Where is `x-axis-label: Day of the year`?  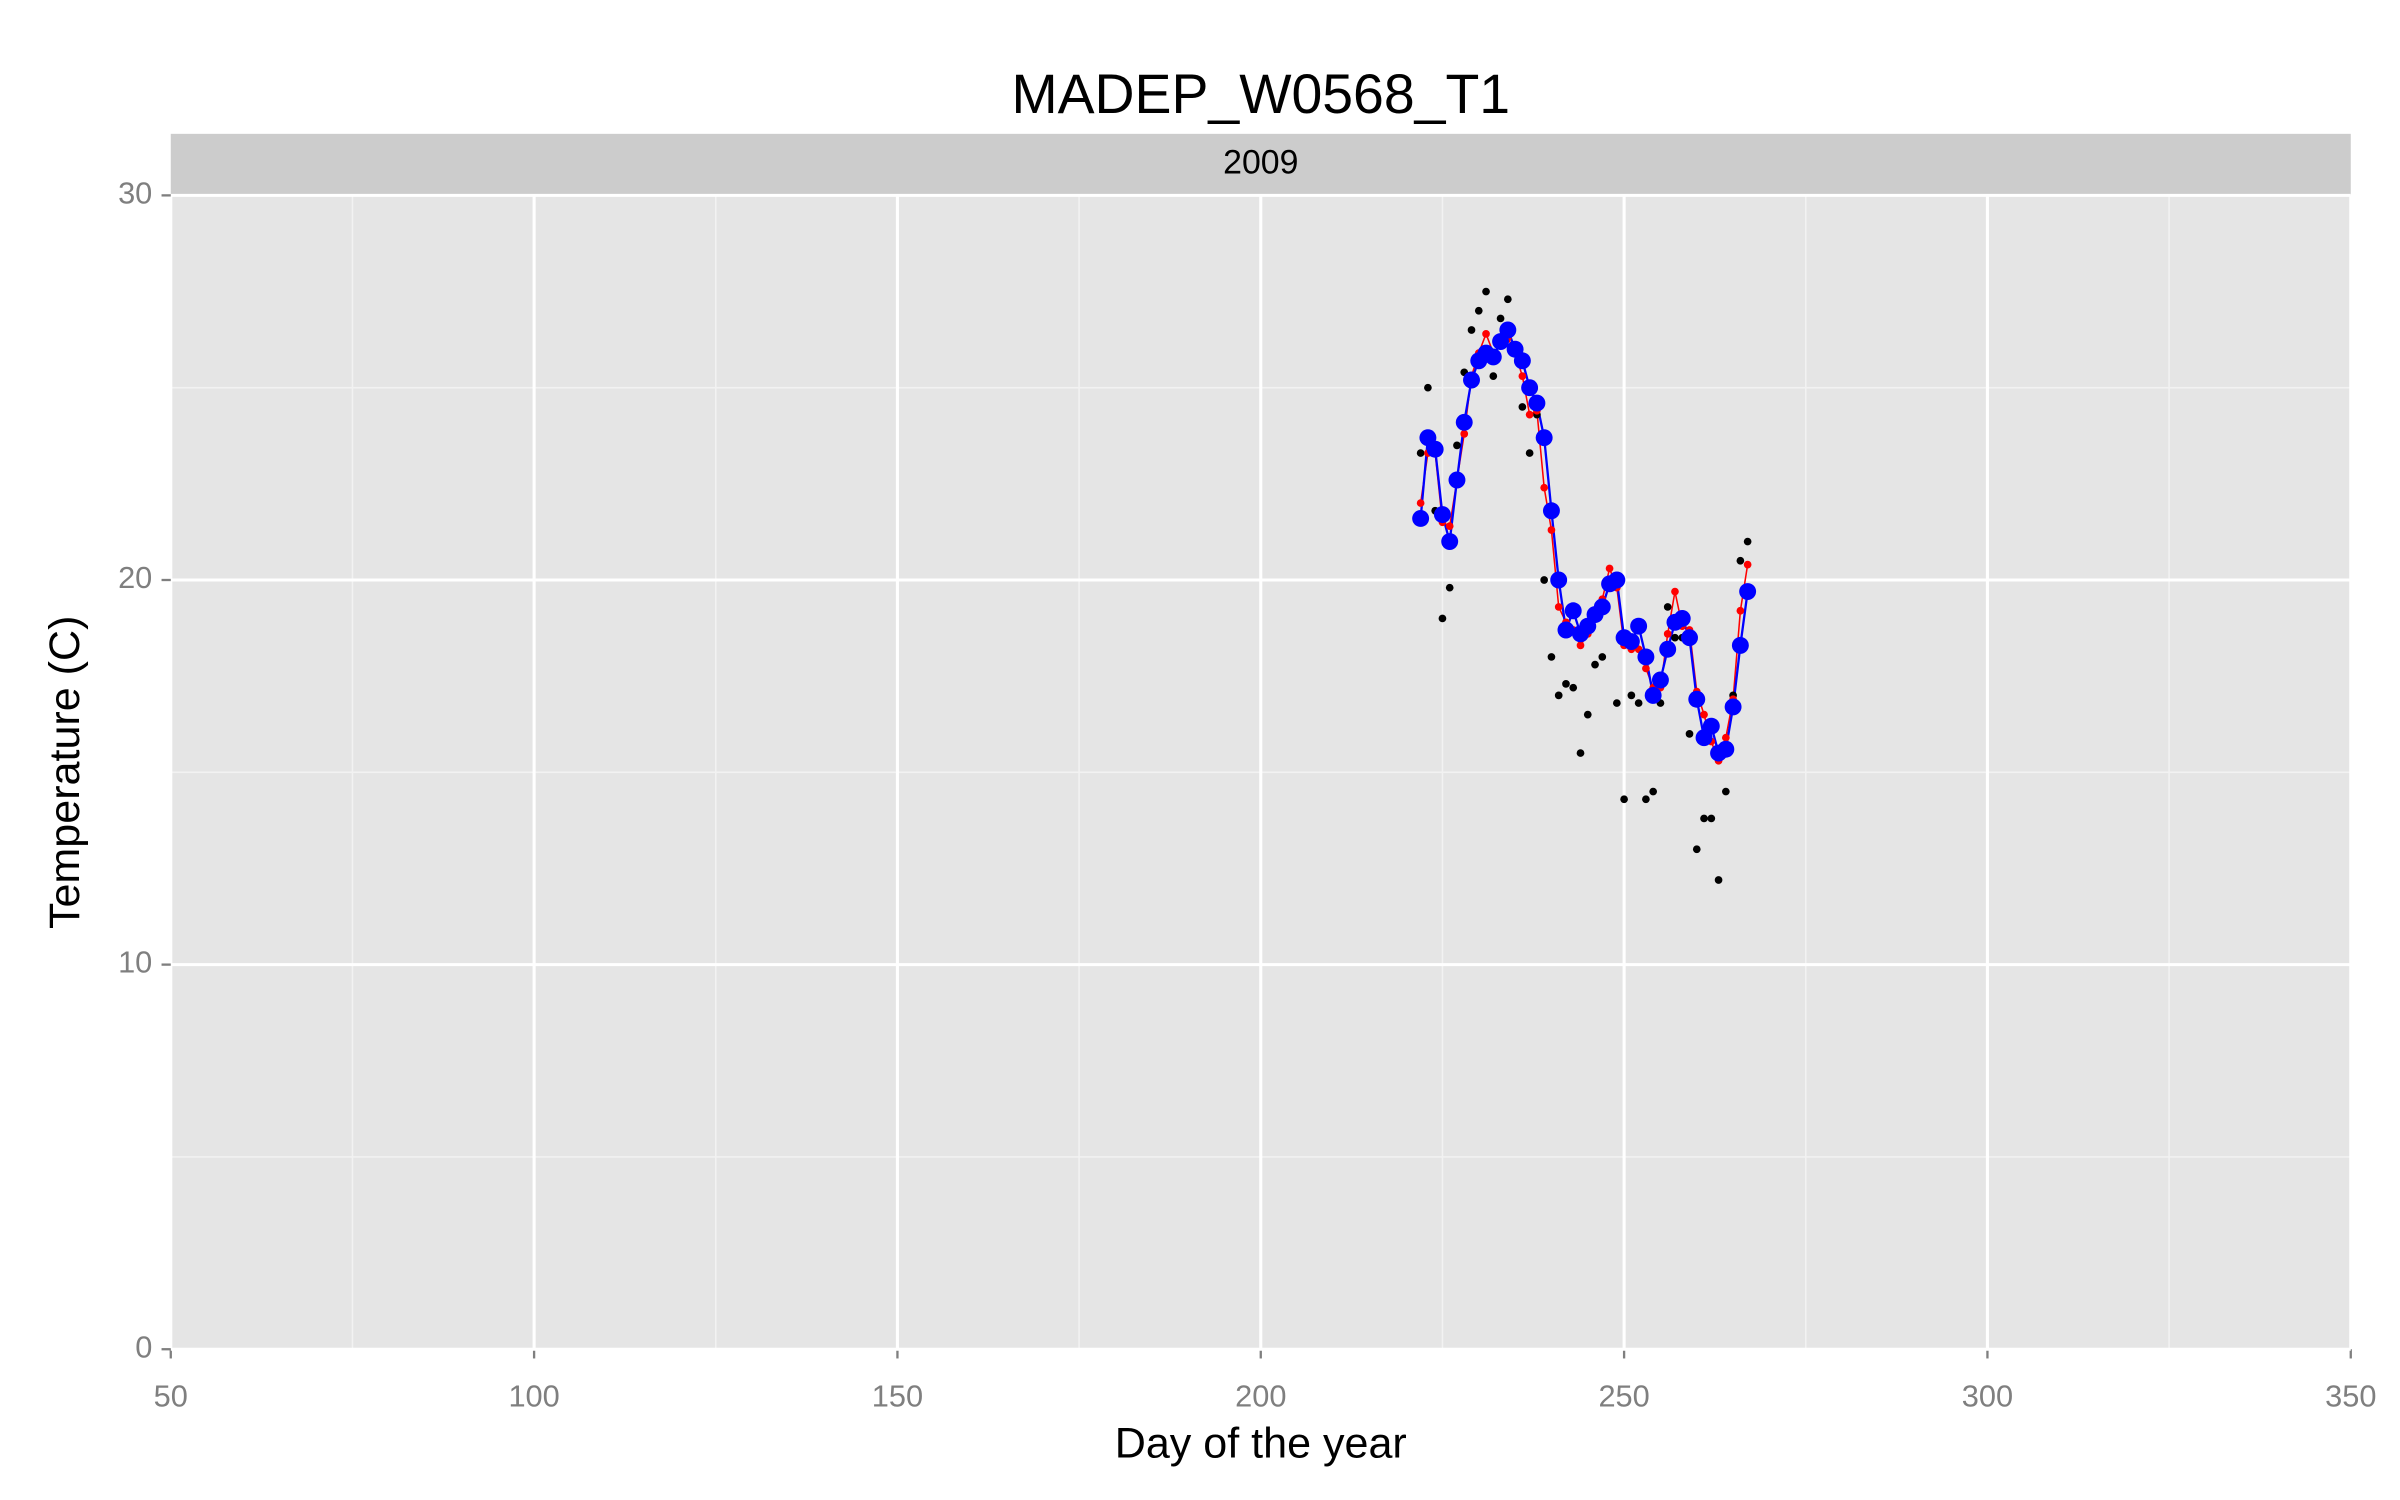 x-axis-label: Day of the year is located at coordinates (1261, 1444).